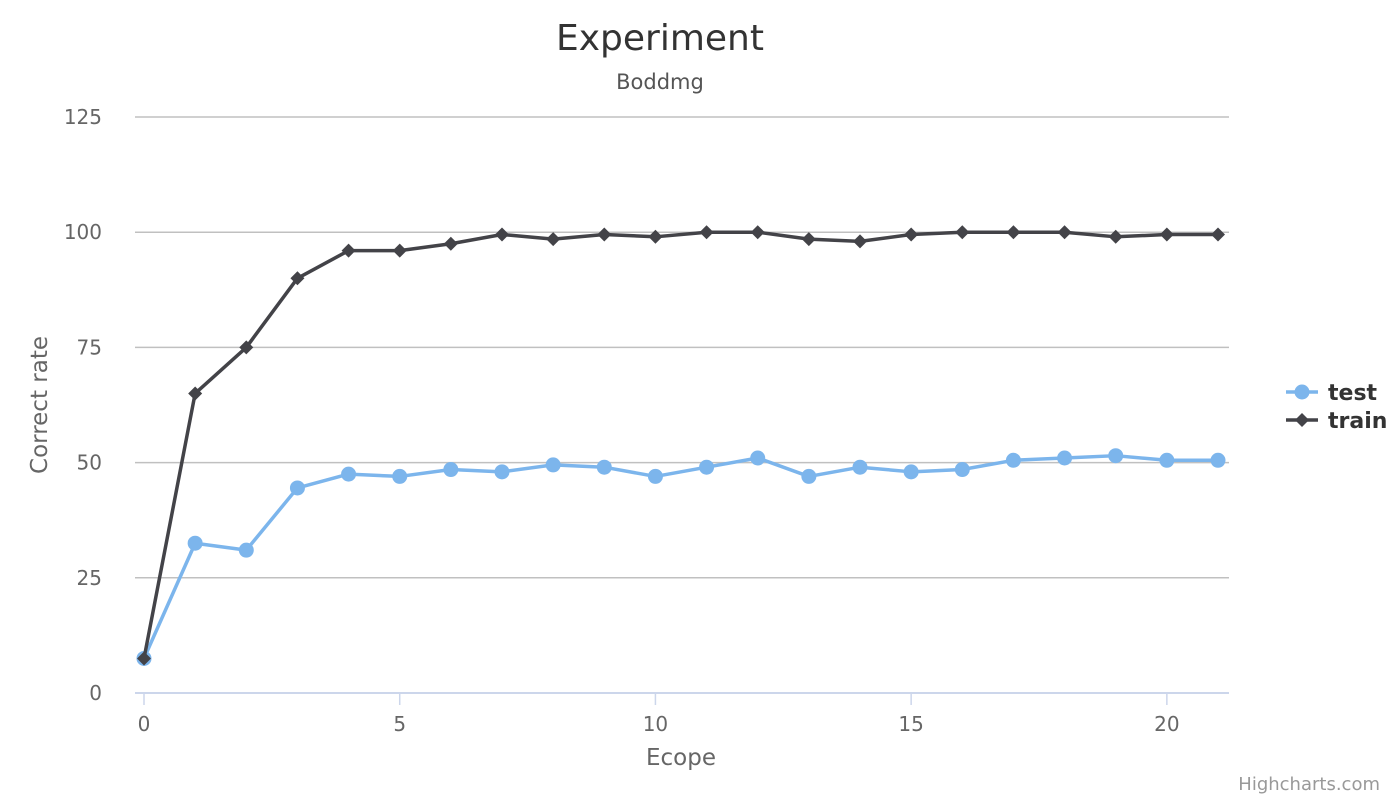  I want to click on chart-title: Experiment, so click(660, 38).